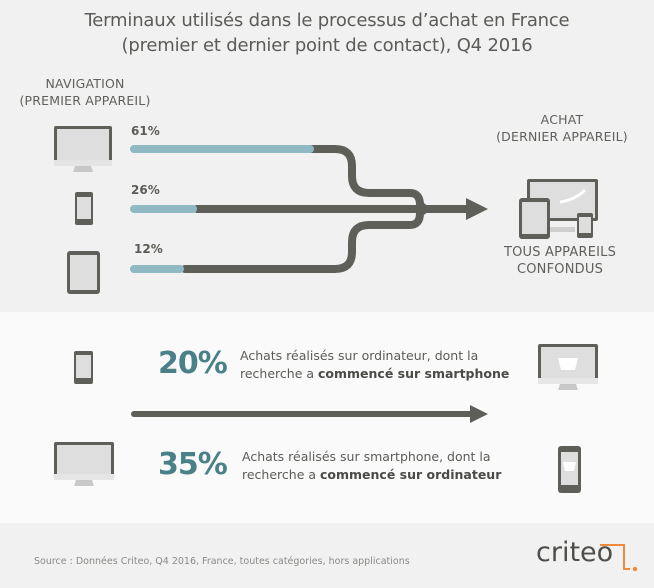 This screenshot has height=588, width=654. Describe the element at coordinates (148, 249) in the screenshot. I see `label-tablet-pct: 12%` at that location.